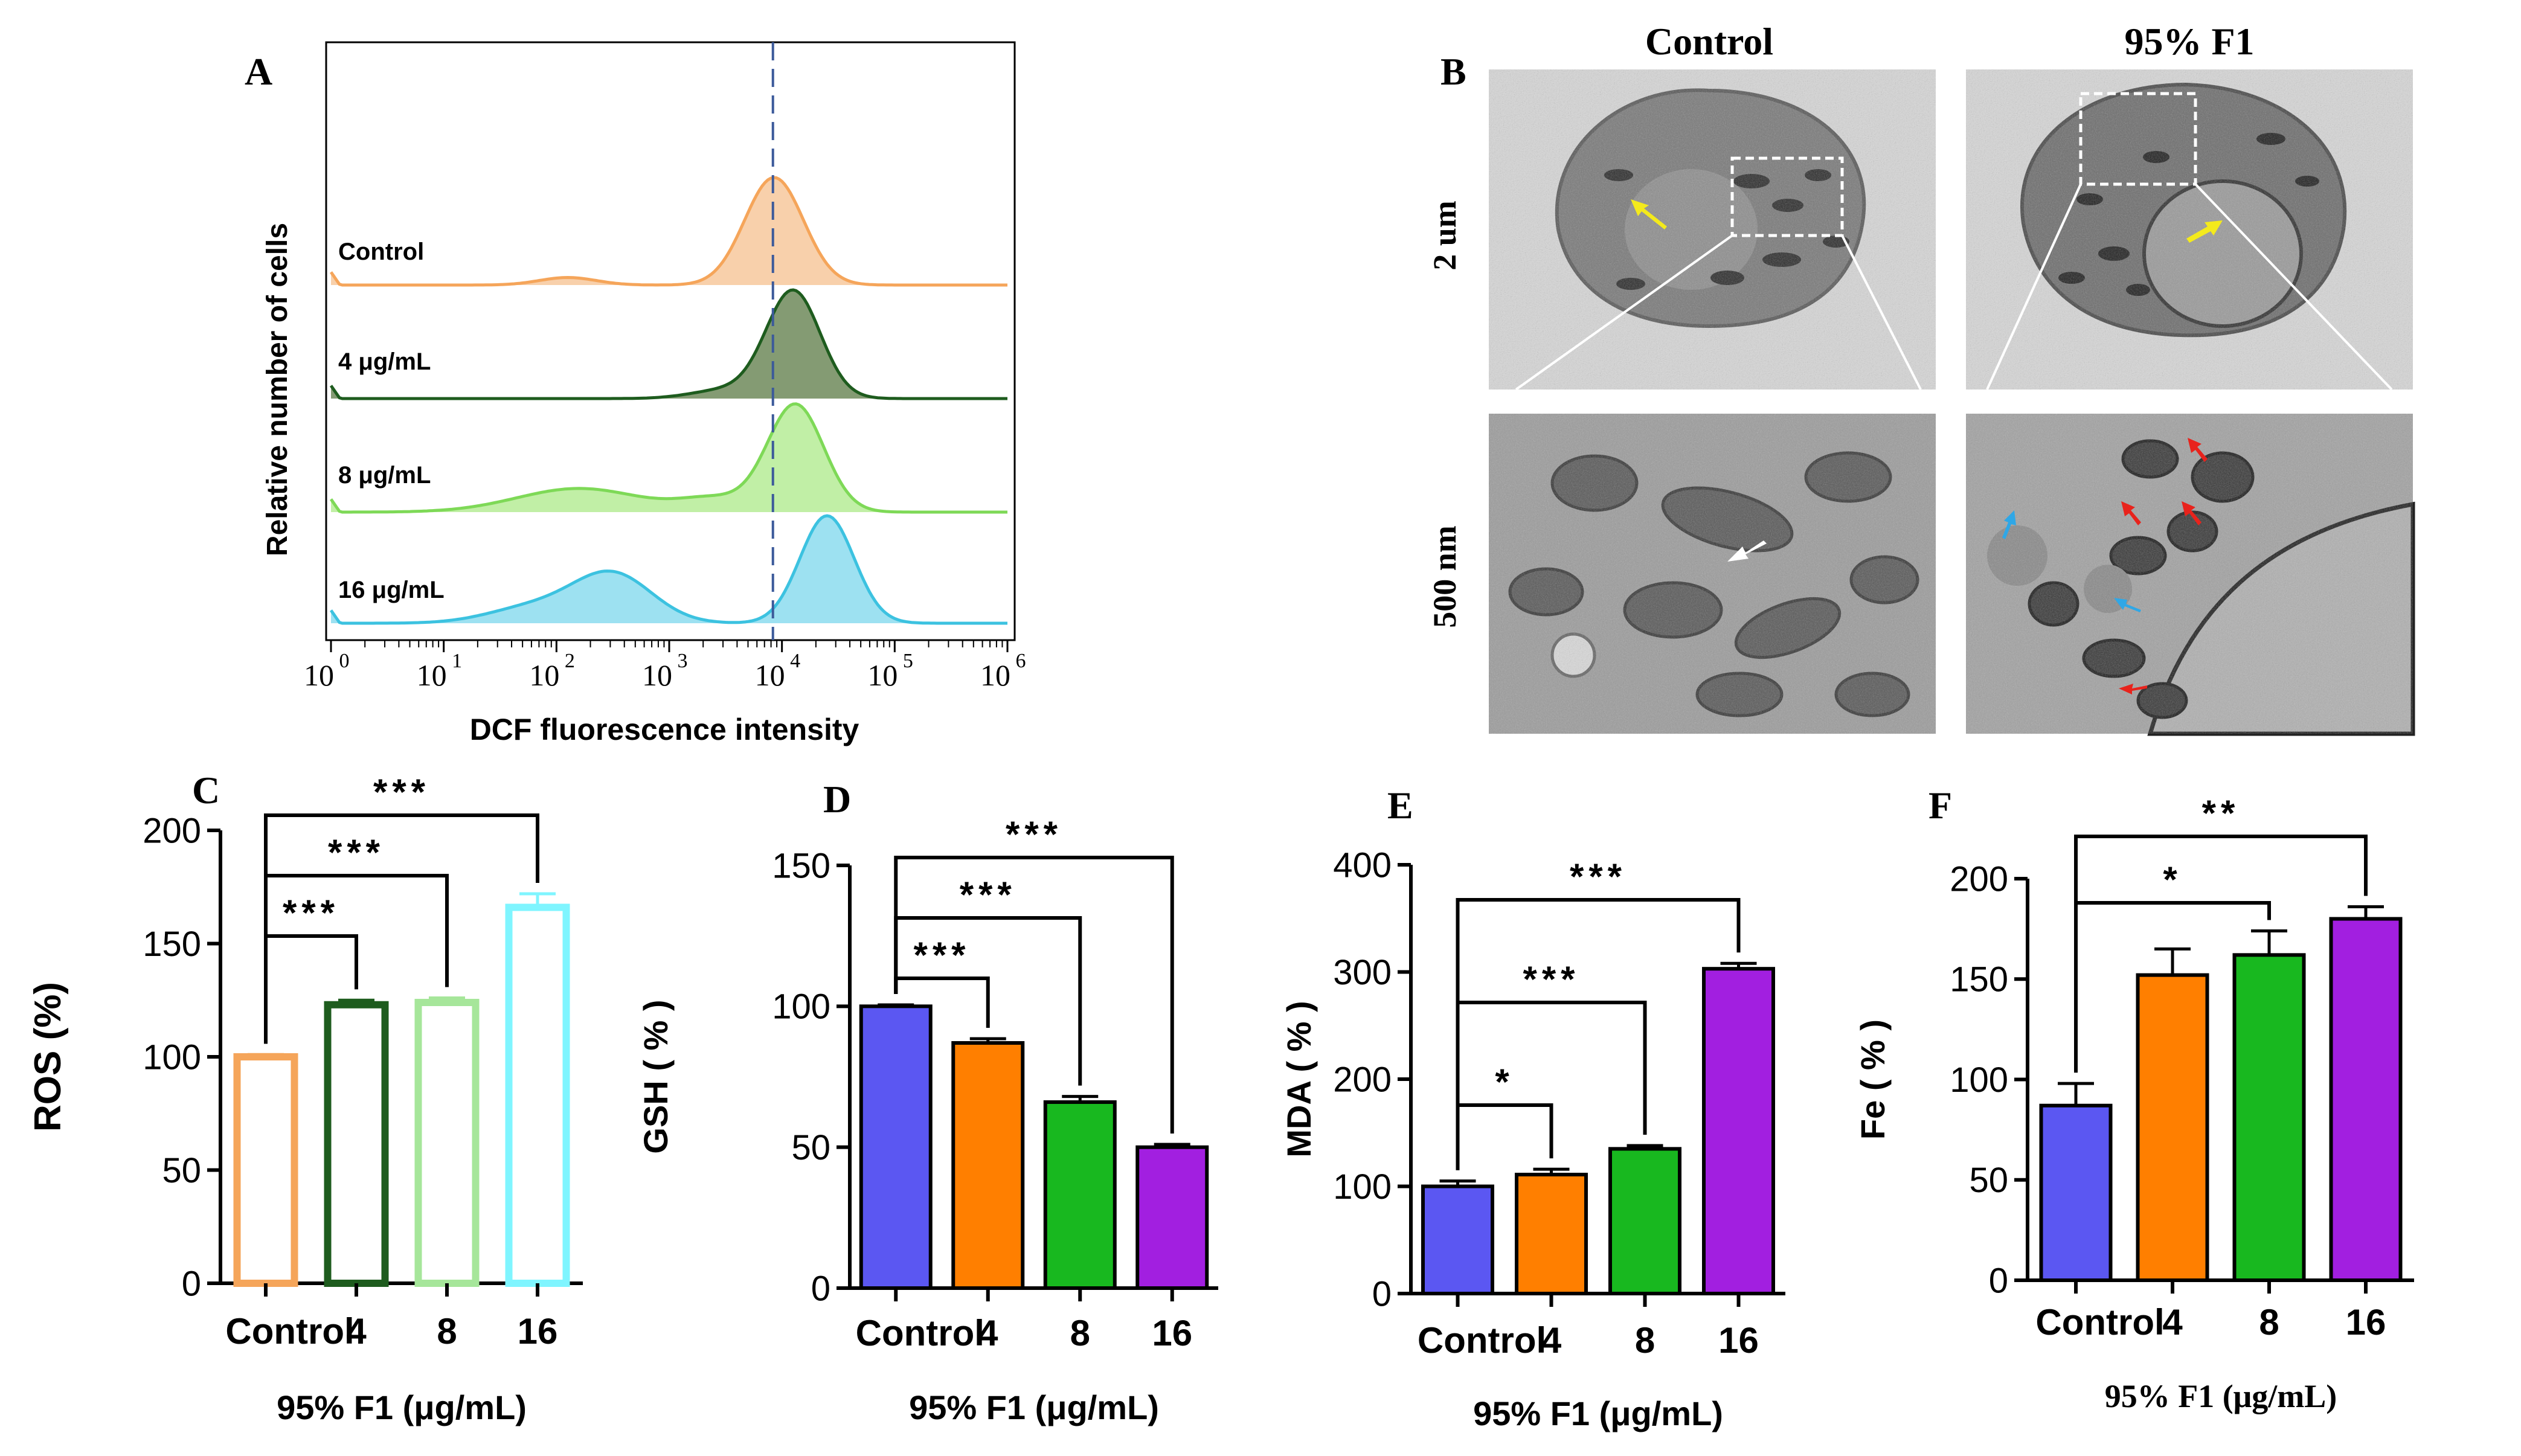  Describe the element at coordinates (2138, 139) in the screenshot. I see `zoom-region-box` at that location.